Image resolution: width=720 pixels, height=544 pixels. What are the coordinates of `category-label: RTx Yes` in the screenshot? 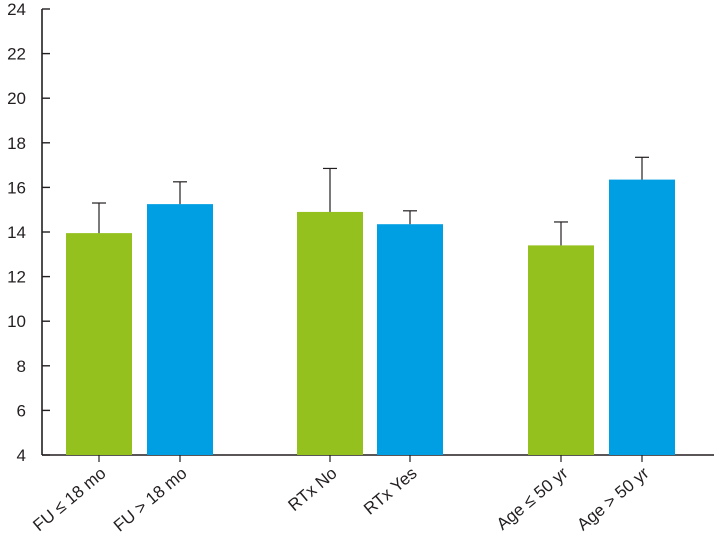 It's located at (390, 491).